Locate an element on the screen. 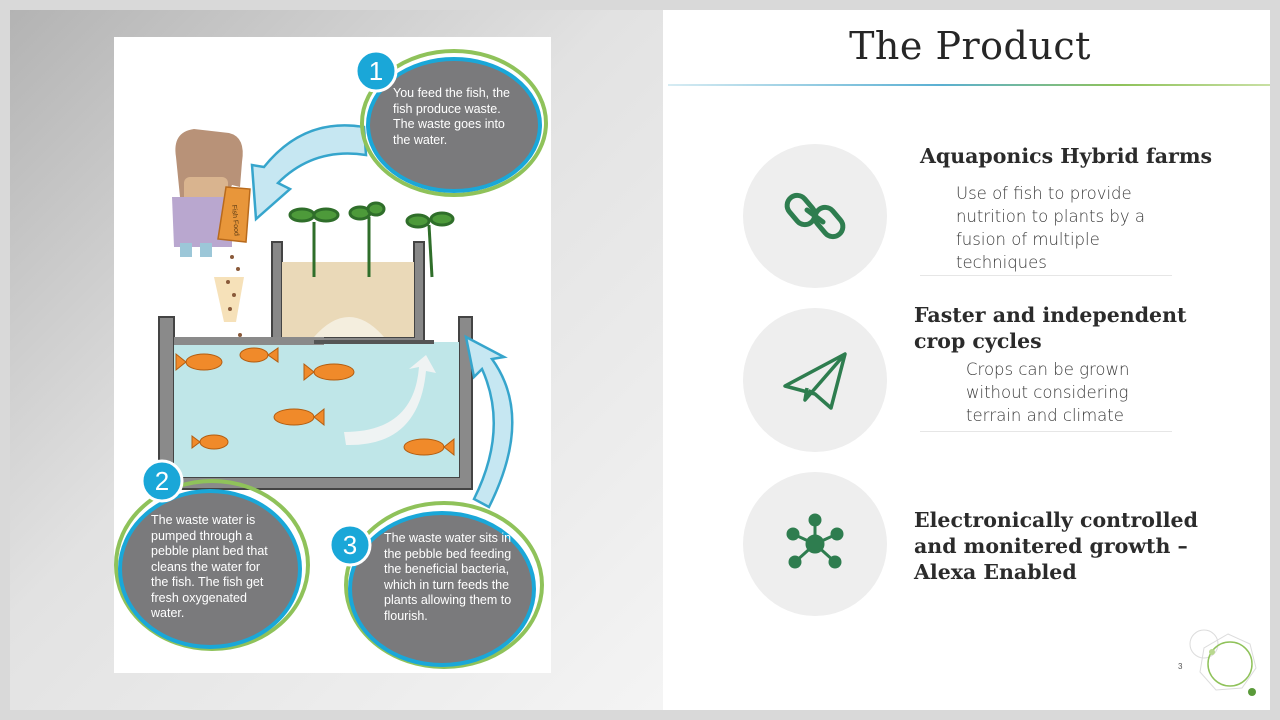 The image size is (1280, 720). food-stream is located at coordinates (229, 299).